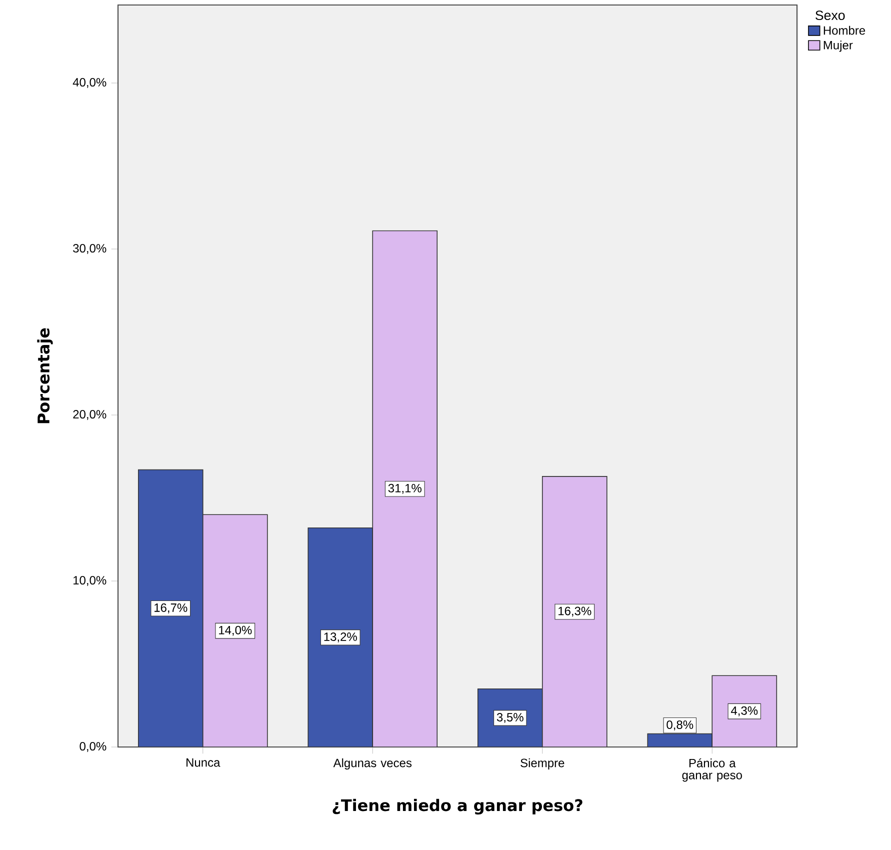 This screenshot has width=891, height=850. I want to click on x-tick-label: Siempre, so click(542, 764).